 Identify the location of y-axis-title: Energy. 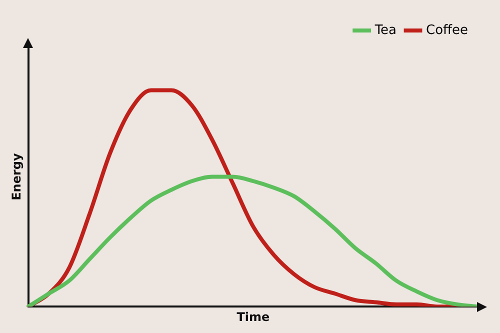
(16, 176).